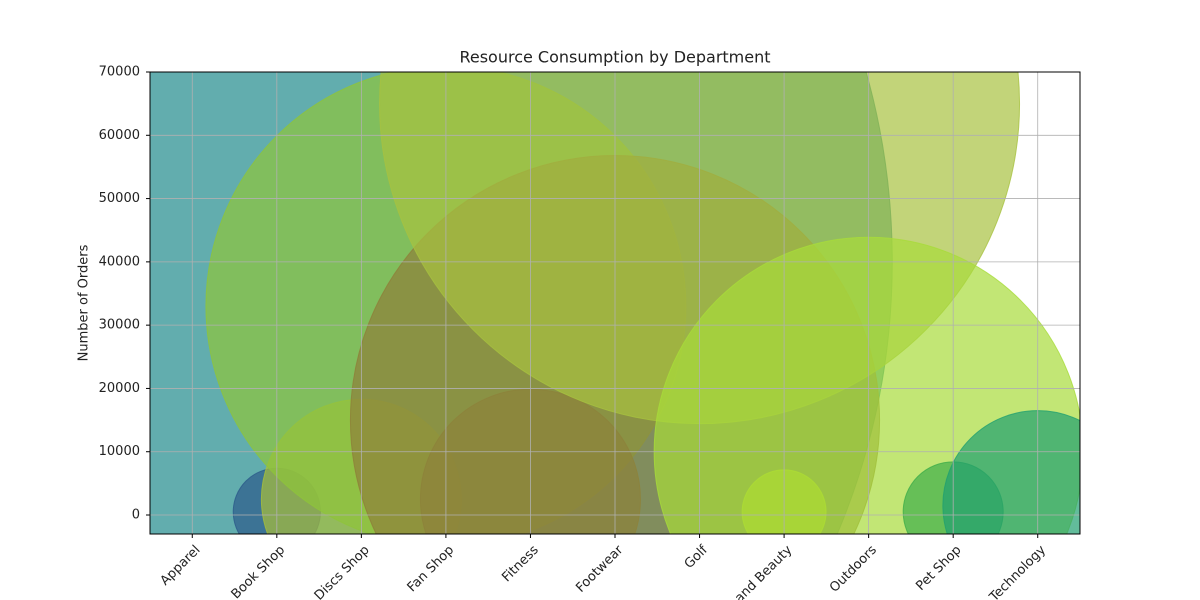 The image size is (1200, 600). Describe the element at coordinates (696, 556) in the screenshot. I see `x-tick-label: Golf` at that location.